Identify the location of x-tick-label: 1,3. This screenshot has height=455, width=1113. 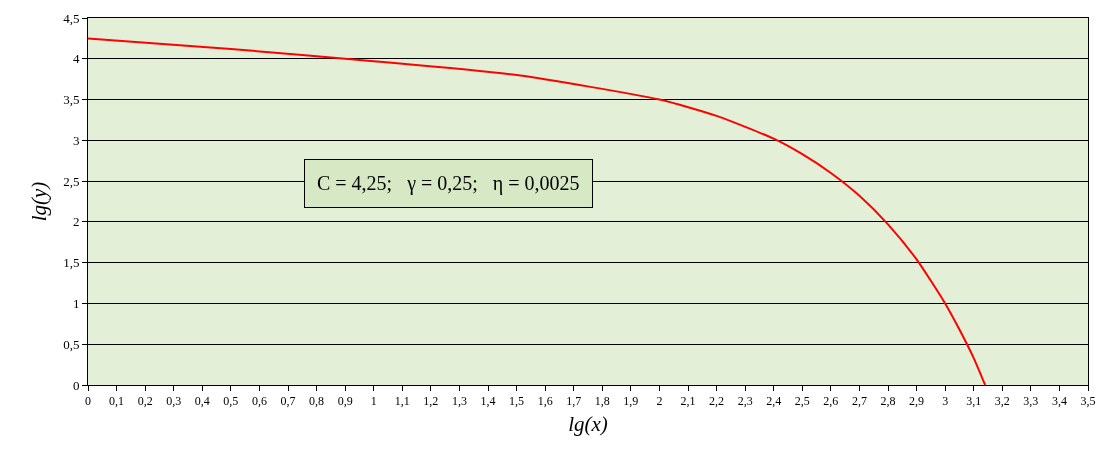
(459, 401).